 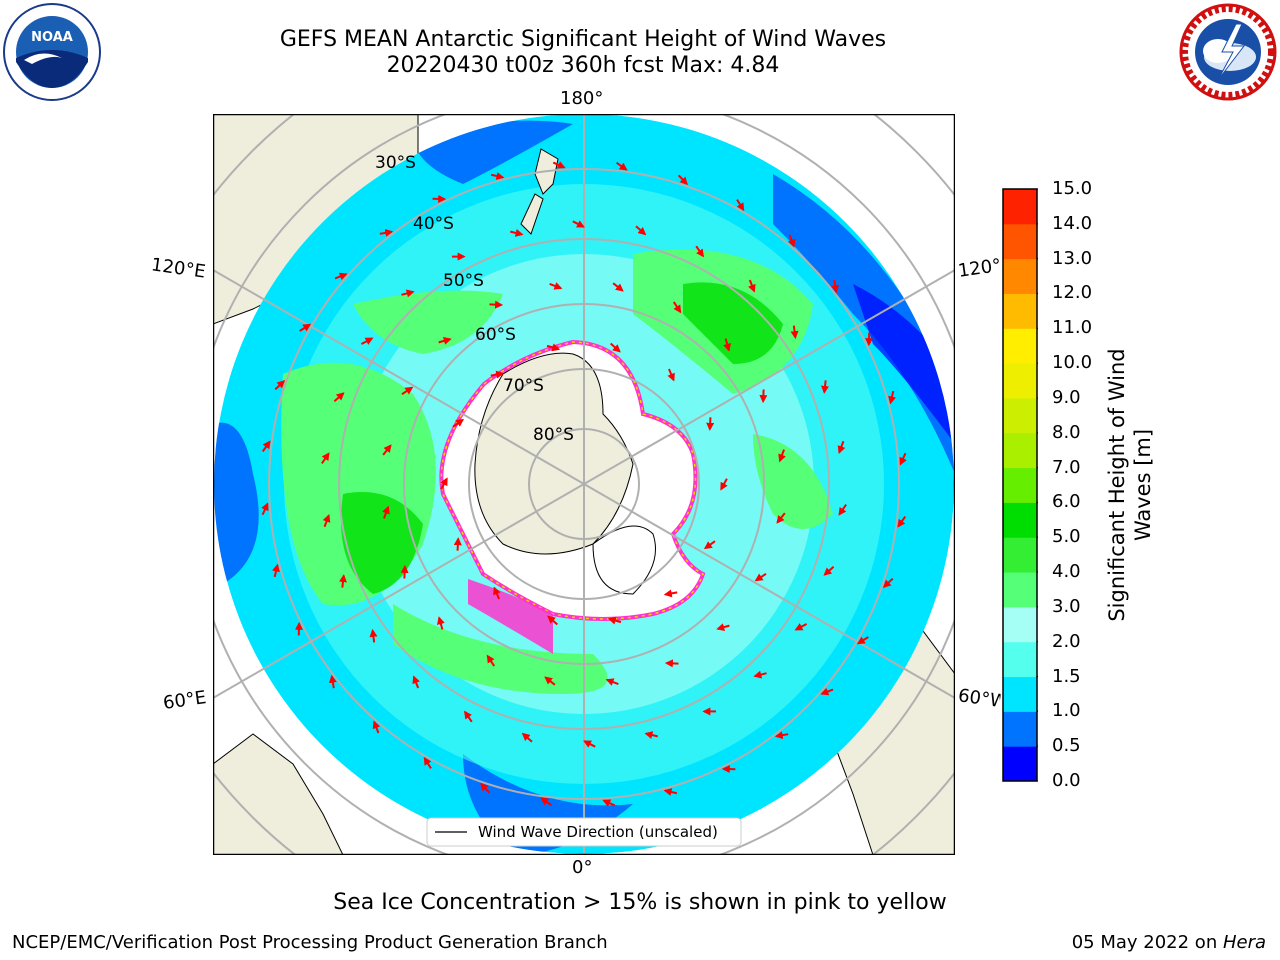 What do you see at coordinates (1066, 467) in the screenshot?
I see `colorbar-tick-label: 7.0` at bounding box center [1066, 467].